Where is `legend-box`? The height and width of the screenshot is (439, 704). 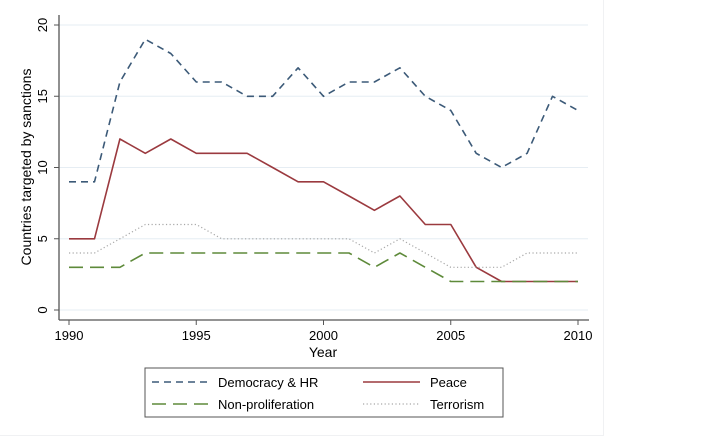 legend-box is located at coordinates (324, 392).